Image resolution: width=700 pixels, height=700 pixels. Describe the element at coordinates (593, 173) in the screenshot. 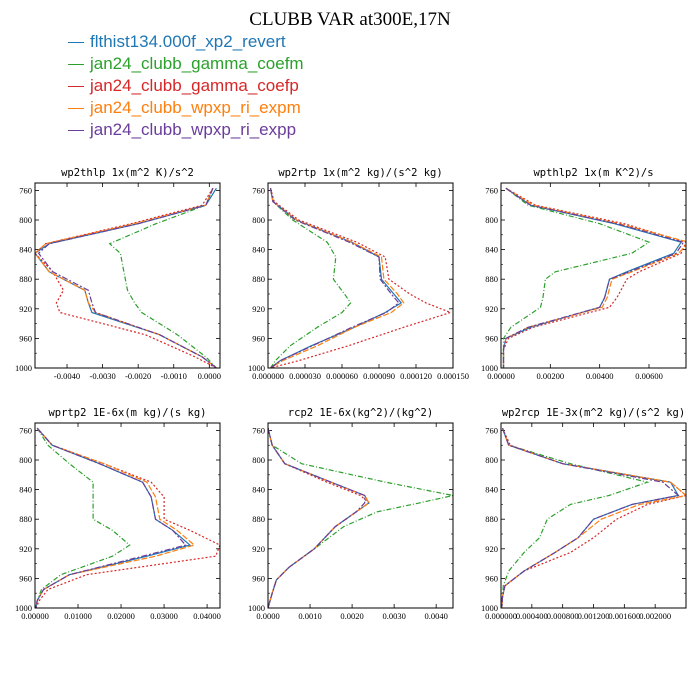

I see `panel-title: wpthlp2 1x(m K^2)/s` at that location.